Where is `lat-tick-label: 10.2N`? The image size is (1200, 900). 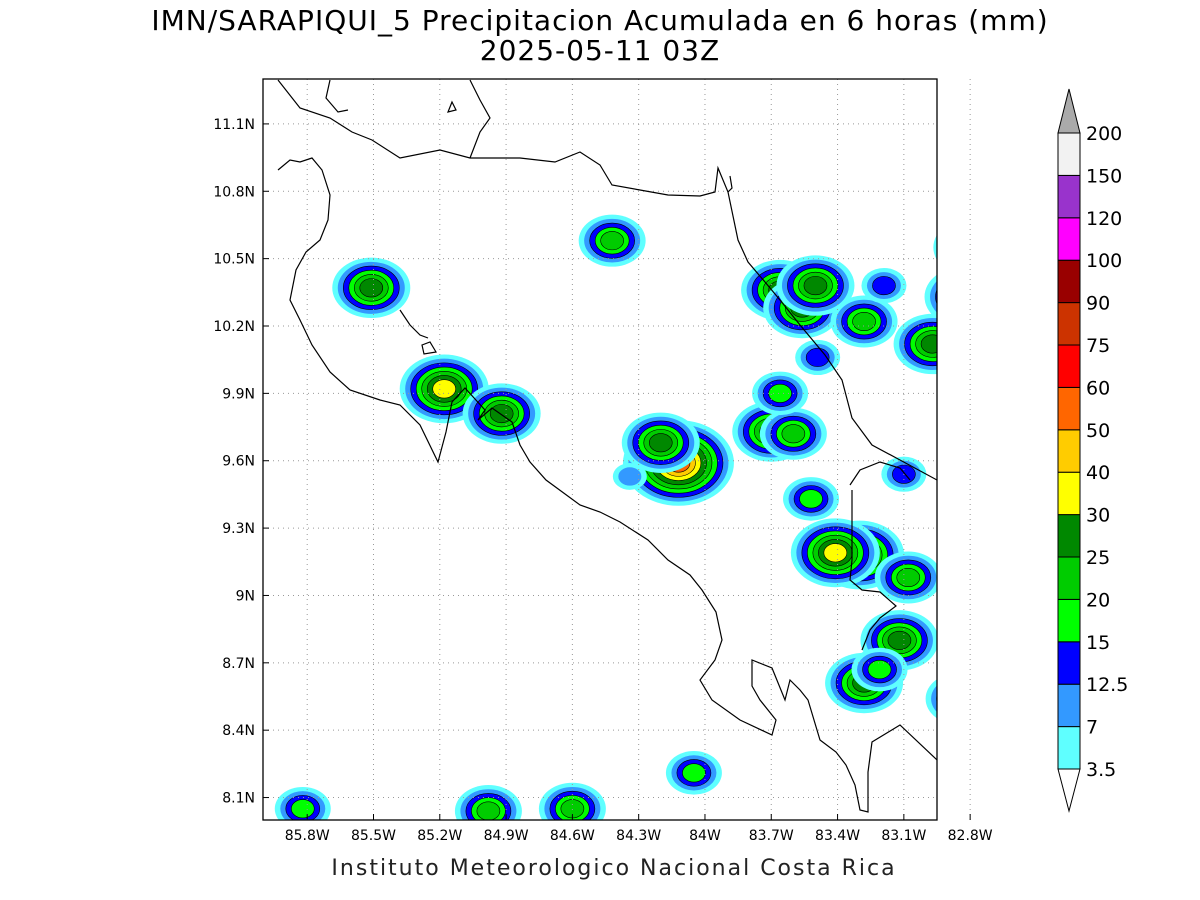
lat-tick-label: 10.2N is located at coordinates (234, 327).